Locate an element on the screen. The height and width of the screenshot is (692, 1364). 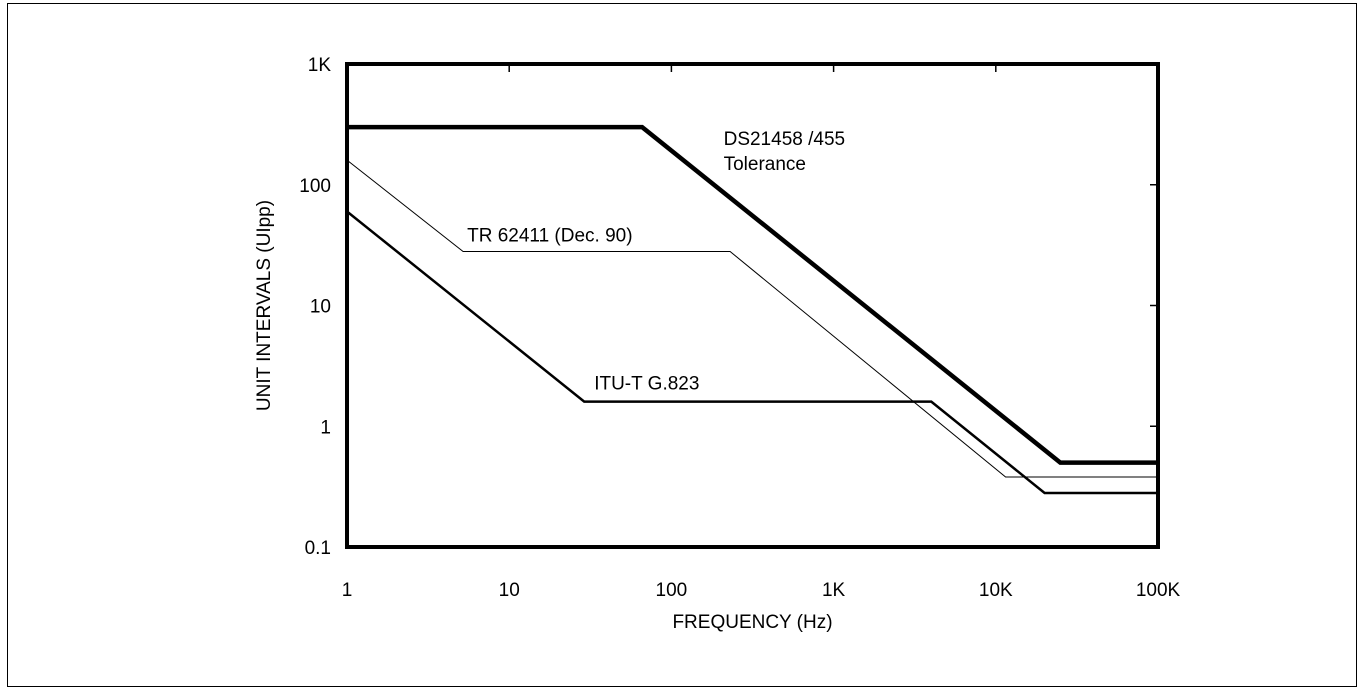
y-tick-label: 1 is located at coordinates (325, 427).